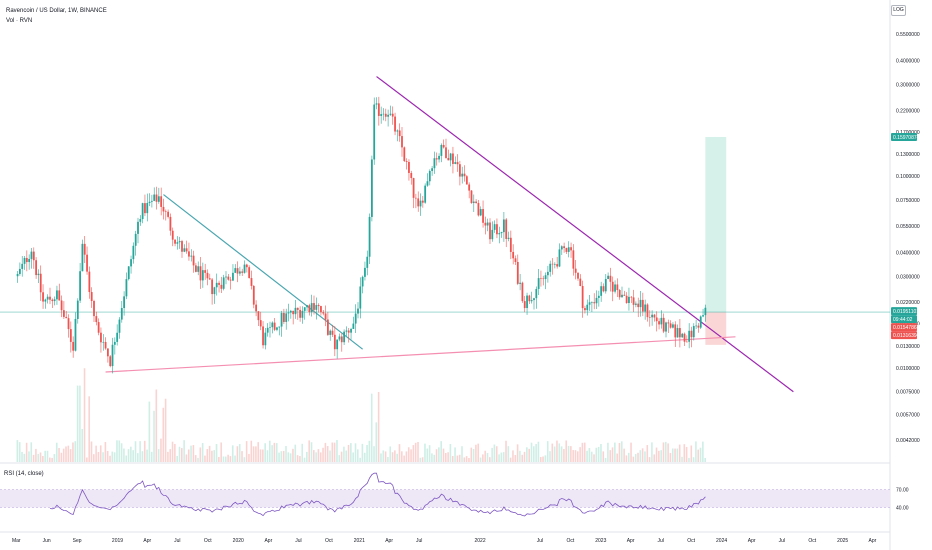 Image resolution: width=932 pixels, height=550 pixels. I want to click on log-scale-toggle: LOG, so click(898, 10).